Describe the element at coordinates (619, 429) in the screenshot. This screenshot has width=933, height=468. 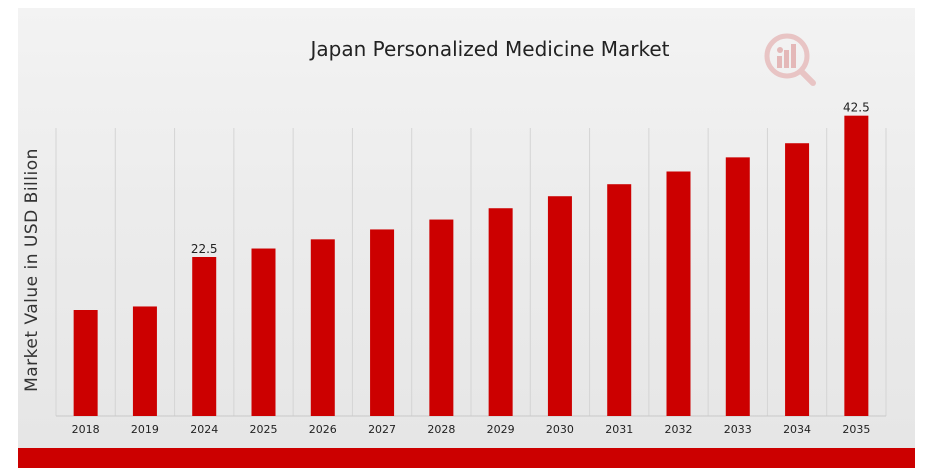
I see `x-tick-label: 2031` at that location.